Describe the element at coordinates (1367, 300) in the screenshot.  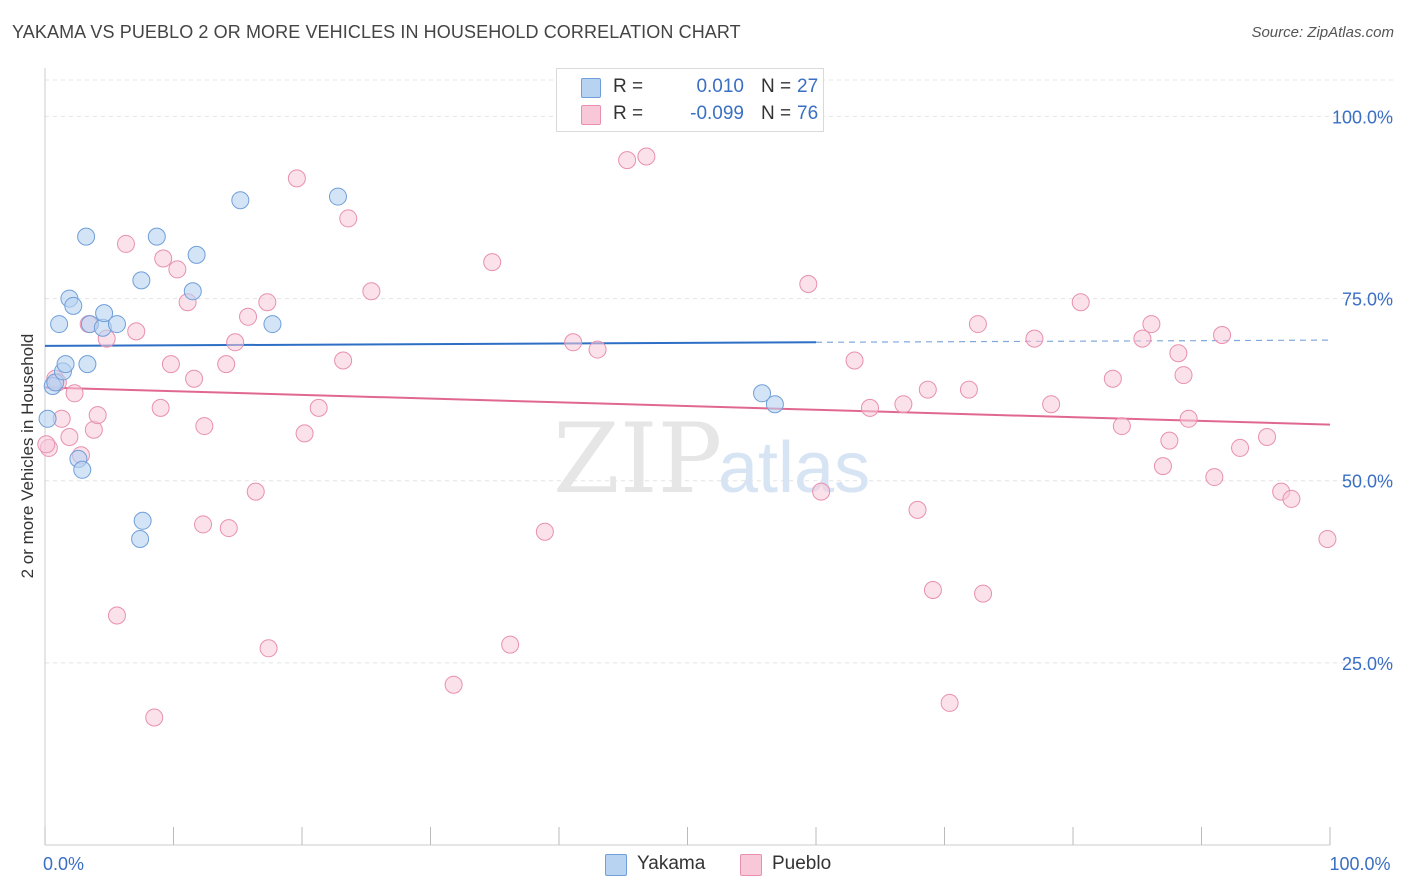
I see `y-tick-label: 75.0%` at that location.